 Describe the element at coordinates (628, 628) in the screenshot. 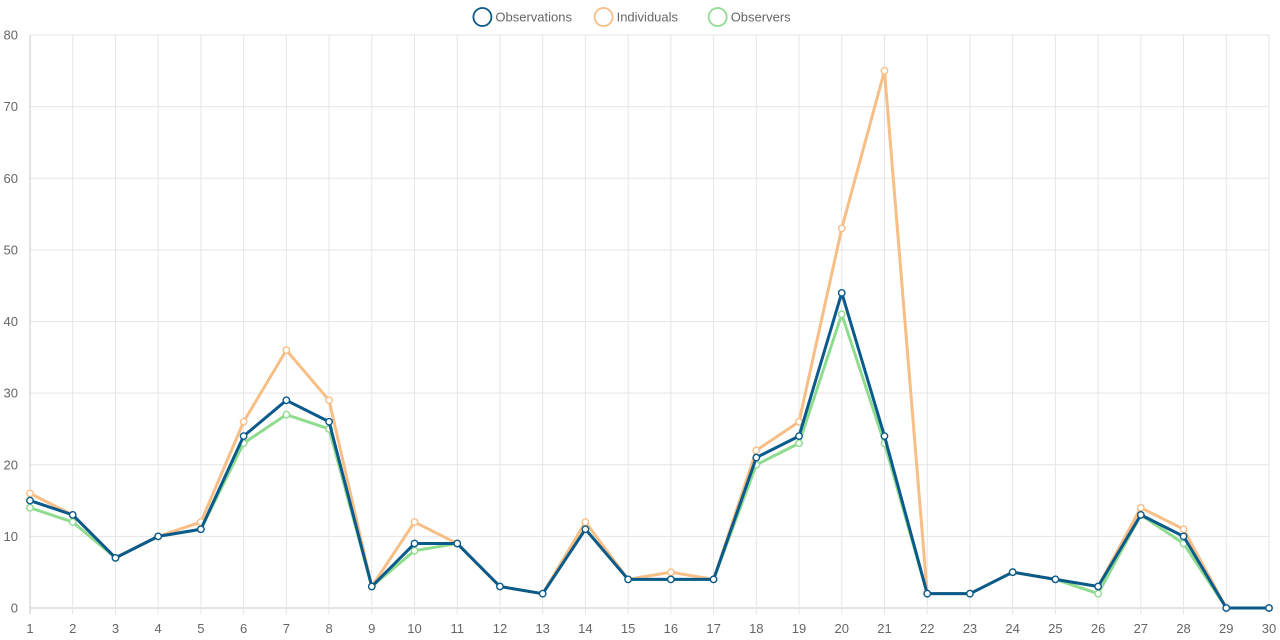

I see `x-tick-label: 15` at that location.